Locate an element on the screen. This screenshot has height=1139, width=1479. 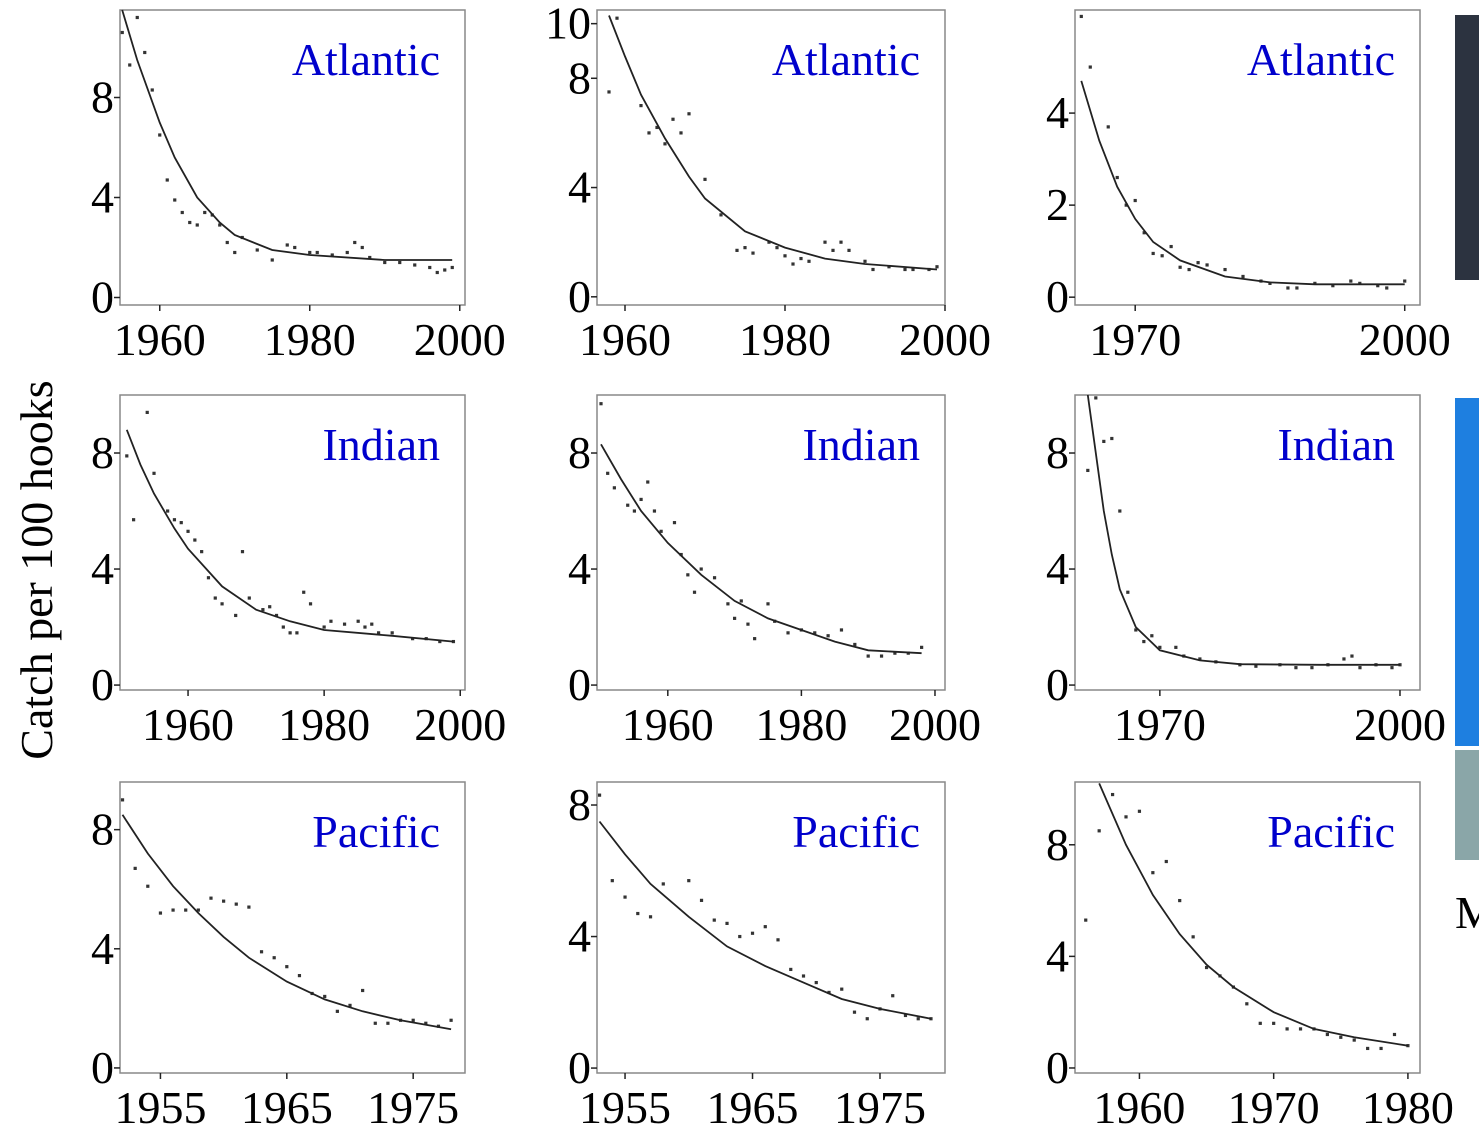
x-tick-label: 1960 is located at coordinates (160, 339).